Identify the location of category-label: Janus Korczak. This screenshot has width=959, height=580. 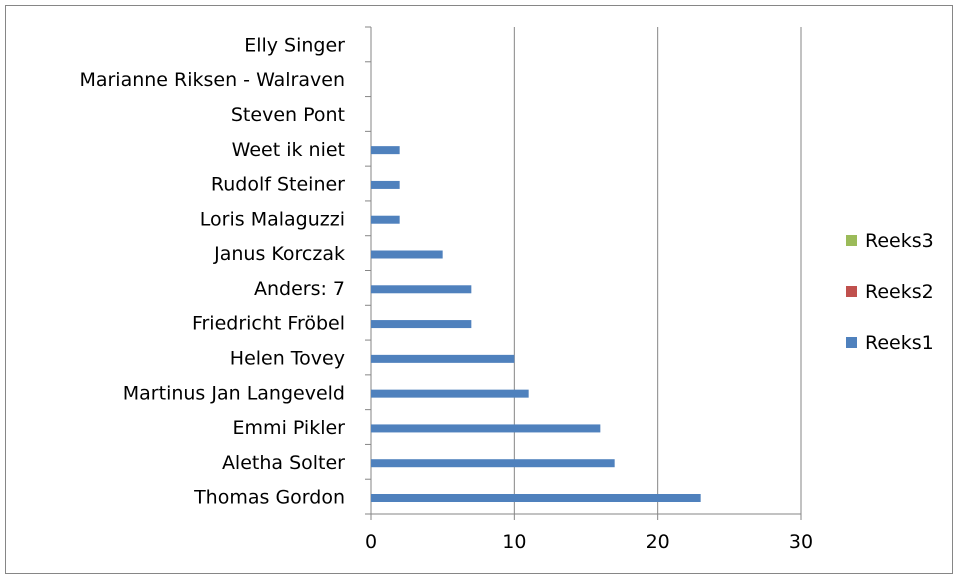
(279, 254).